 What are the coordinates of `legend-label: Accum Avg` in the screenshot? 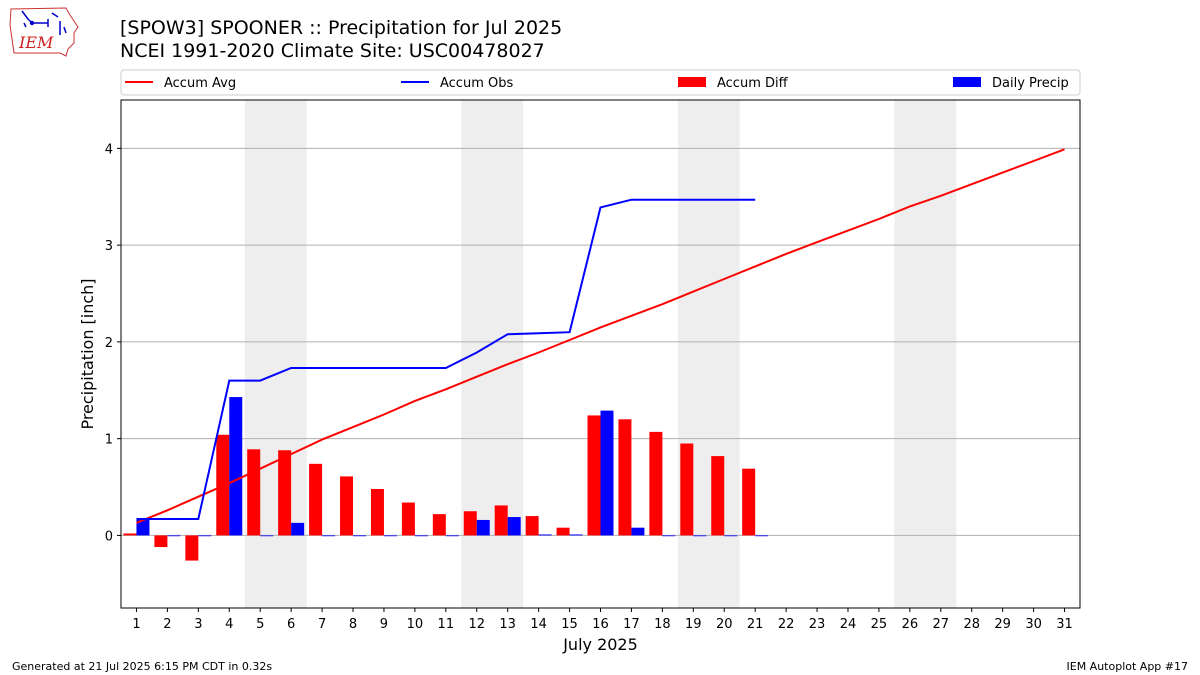 It's located at (200, 83).